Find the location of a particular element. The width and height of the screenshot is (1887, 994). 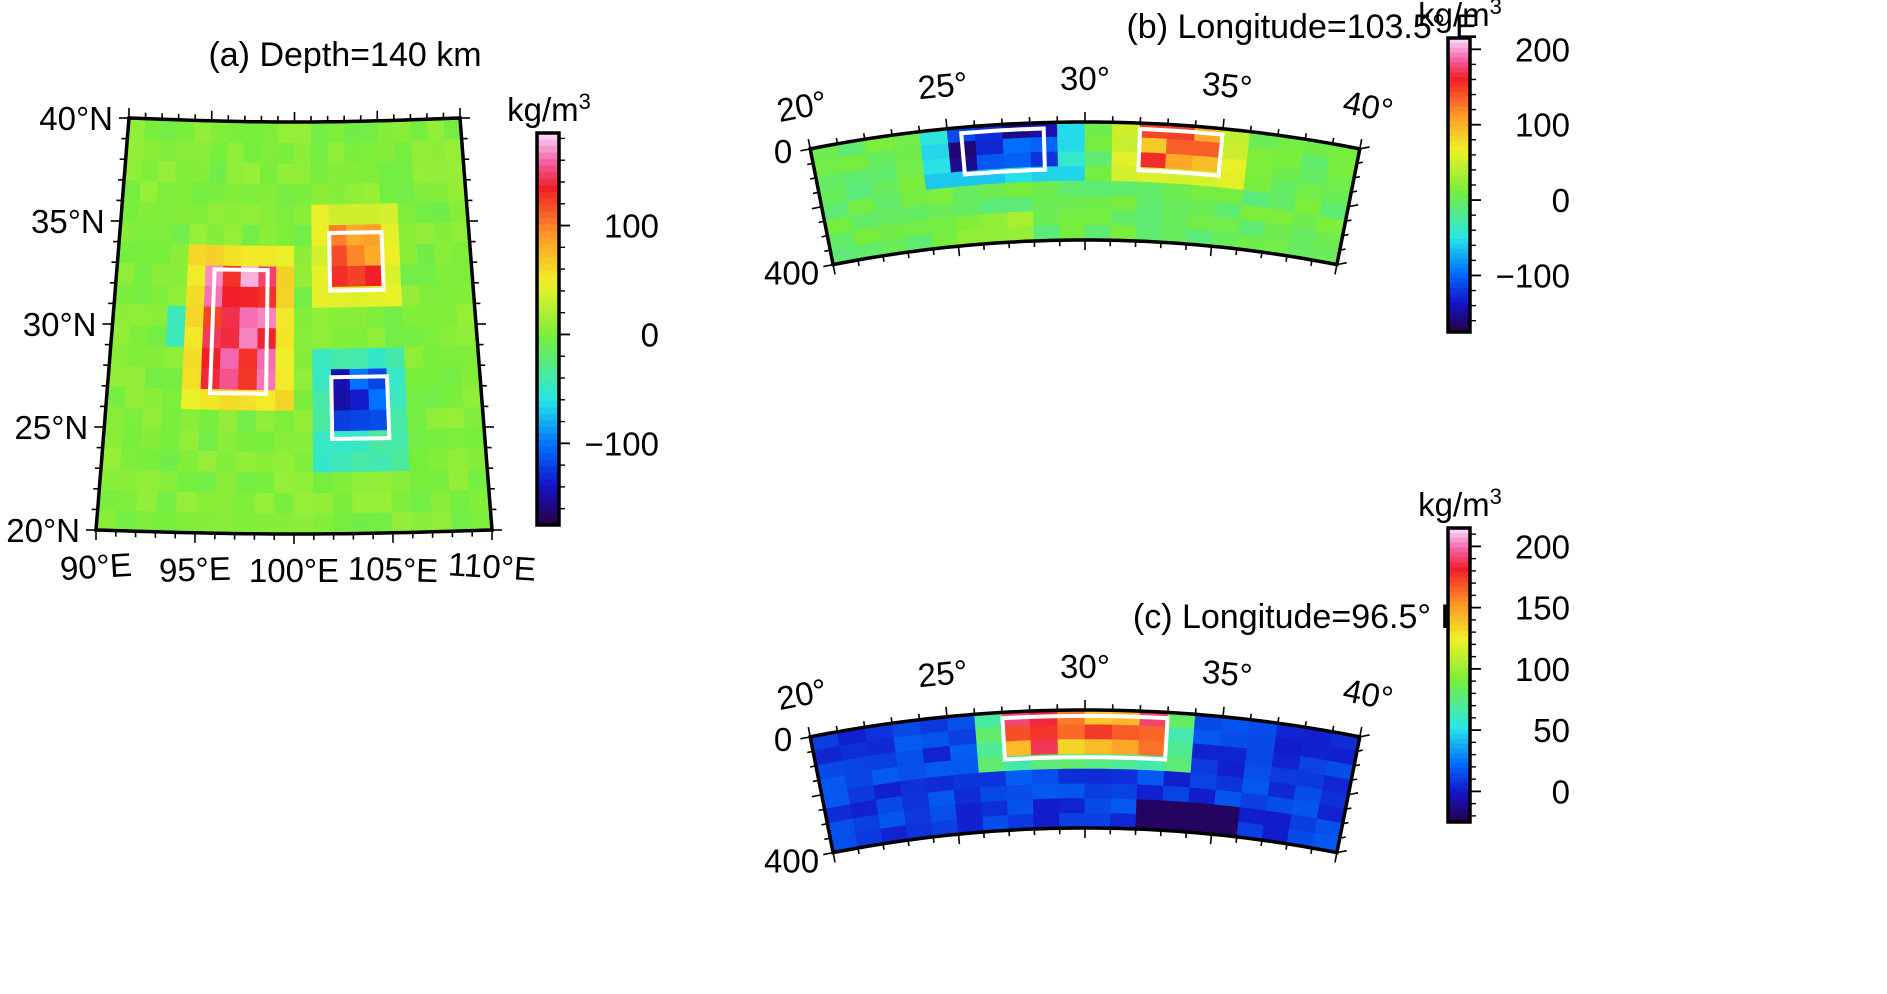

target-box is located at coordinates (1085, 737).